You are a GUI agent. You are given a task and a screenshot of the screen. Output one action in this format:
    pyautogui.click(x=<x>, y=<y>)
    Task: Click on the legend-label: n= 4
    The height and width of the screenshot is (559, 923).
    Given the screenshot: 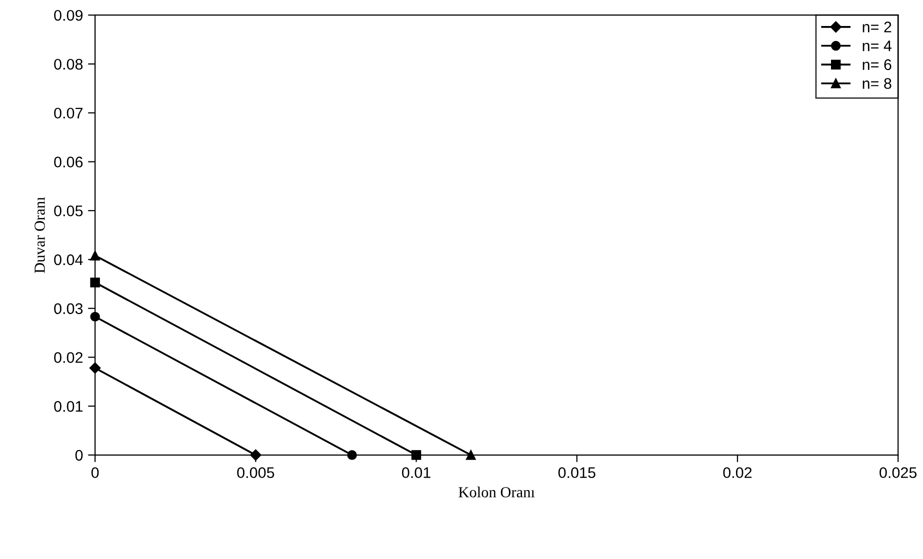 What is the action you would take?
    pyautogui.click(x=877, y=46)
    